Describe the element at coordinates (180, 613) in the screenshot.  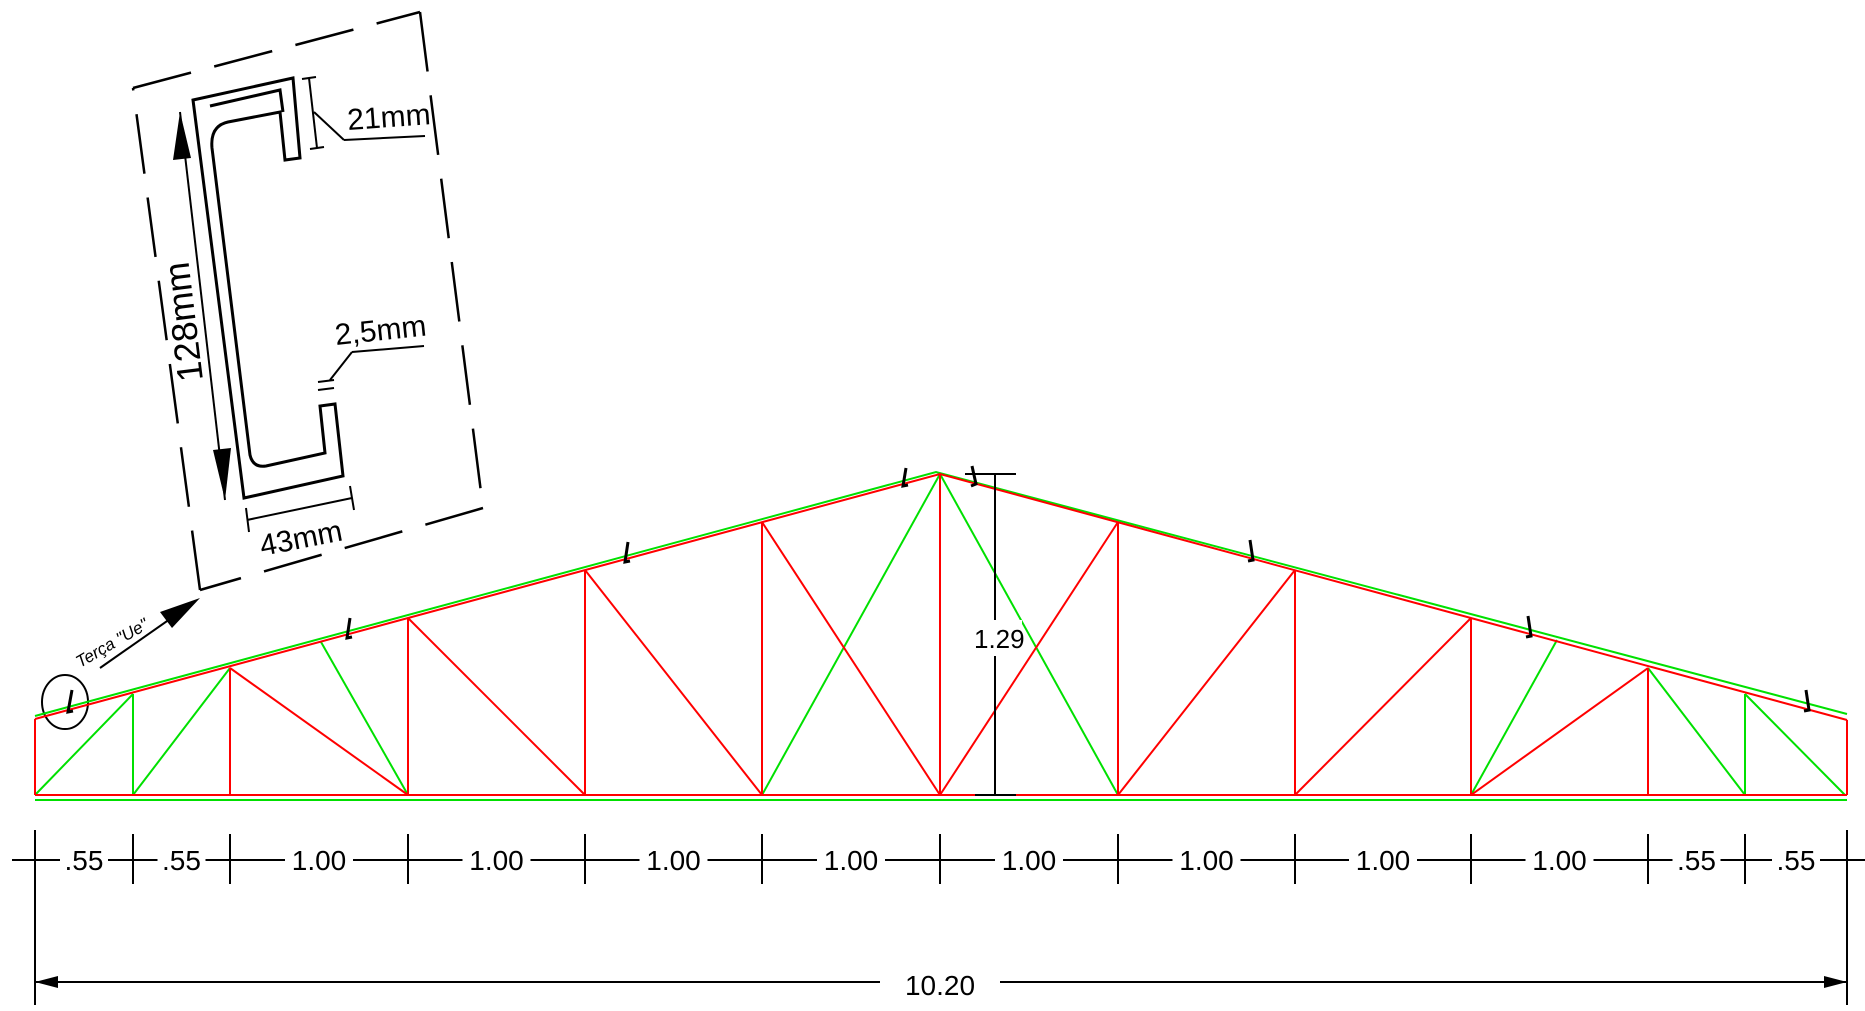
I see `arrow-callout-icon` at that location.